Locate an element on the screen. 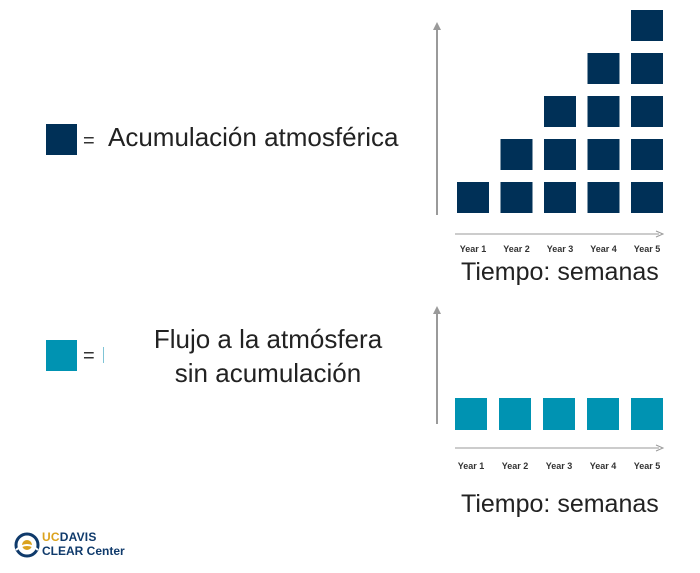 Image resolution: width=700 pixels, height=573 pixels. chart2-xlabel: Tiempo: semanas is located at coordinates (560, 504).